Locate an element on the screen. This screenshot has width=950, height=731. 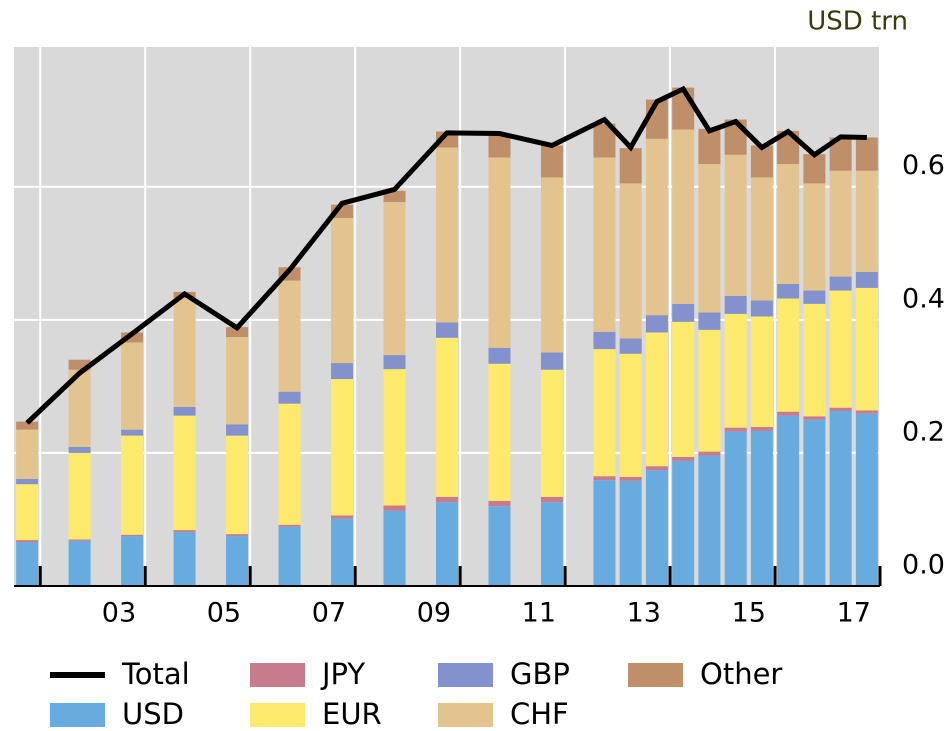
x-tick-label: 15 is located at coordinates (749, 613).